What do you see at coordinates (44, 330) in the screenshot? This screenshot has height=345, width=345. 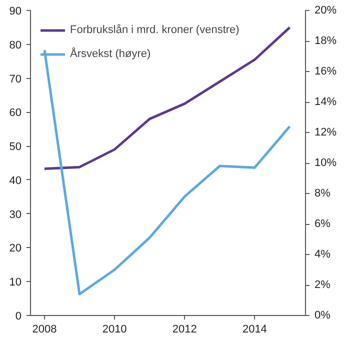 I see `x-tick-label: 2008` at bounding box center [44, 330].